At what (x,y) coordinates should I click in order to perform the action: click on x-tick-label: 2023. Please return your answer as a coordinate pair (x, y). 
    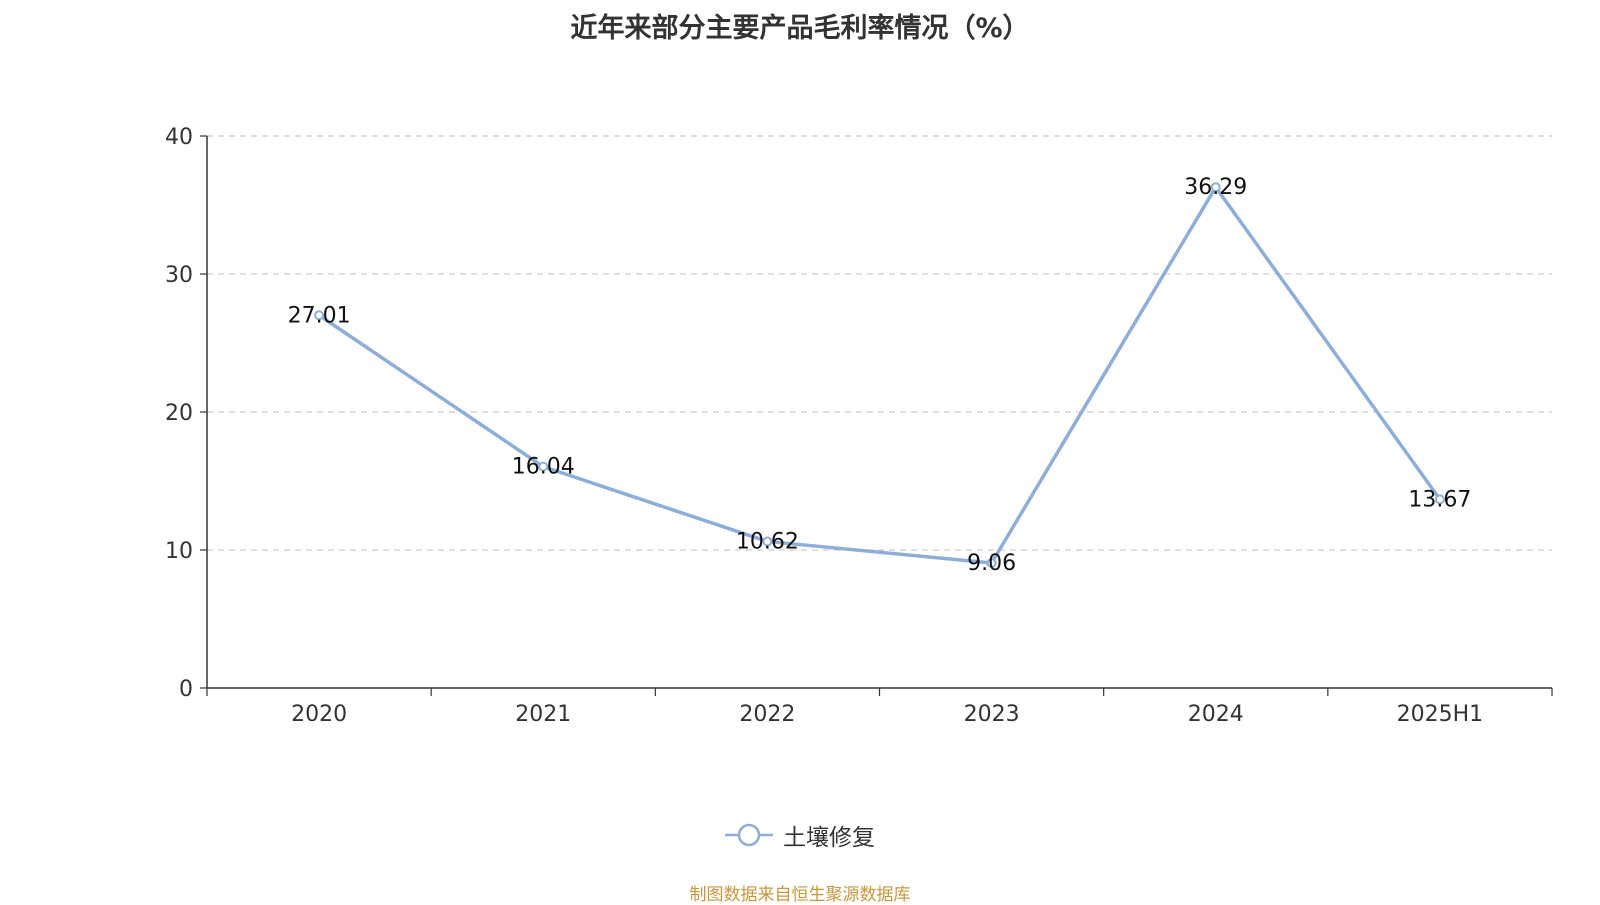
    Looking at the image, I should click on (992, 714).